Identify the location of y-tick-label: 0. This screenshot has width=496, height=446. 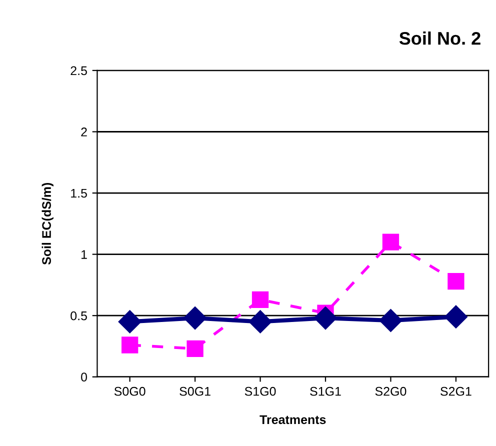
(84, 377).